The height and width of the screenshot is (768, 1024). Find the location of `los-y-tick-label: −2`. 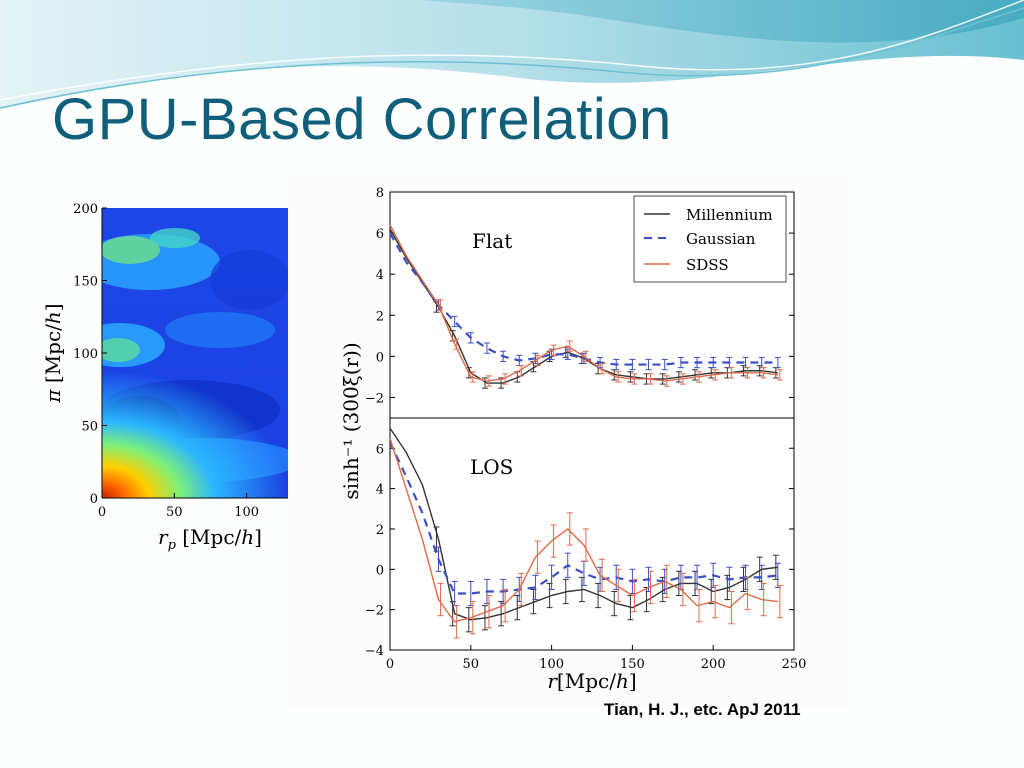

los-y-tick-label: −2 is located at coordinates (374, 611).